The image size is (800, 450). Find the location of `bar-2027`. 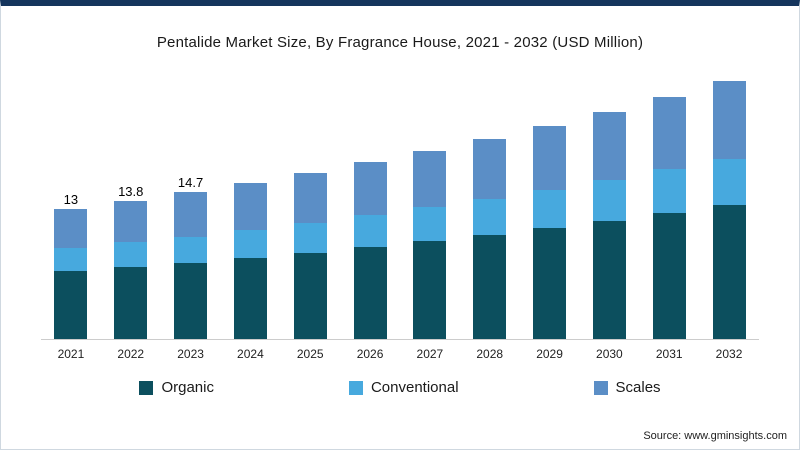

bar-2027 is located at coordinates (430, 245).